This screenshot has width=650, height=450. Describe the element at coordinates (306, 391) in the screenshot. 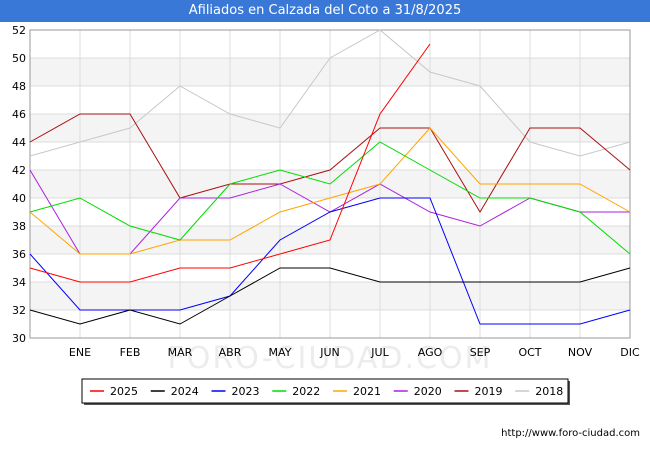

I see `legend-label-2022: 2022` at that location.